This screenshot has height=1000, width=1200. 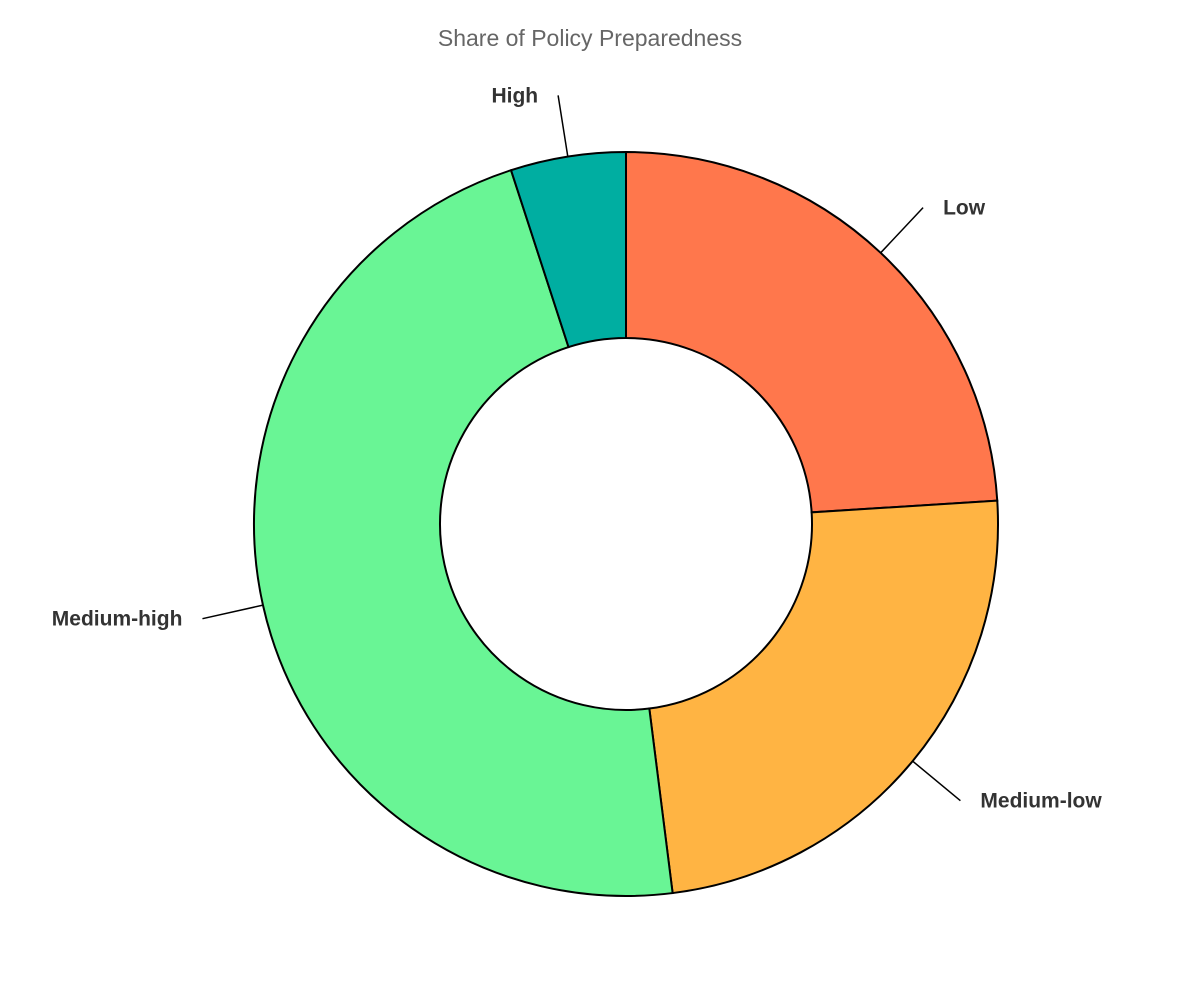 I want to click on slice-label-medium-low: Medium-low, so click(x=1041, y=801).